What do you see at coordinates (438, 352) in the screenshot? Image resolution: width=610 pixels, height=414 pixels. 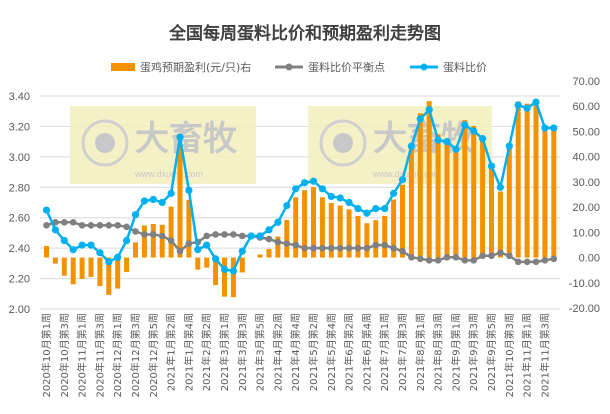 I see `x-tick-label: 2021年8月第3周` at bounding box center [438, 352].